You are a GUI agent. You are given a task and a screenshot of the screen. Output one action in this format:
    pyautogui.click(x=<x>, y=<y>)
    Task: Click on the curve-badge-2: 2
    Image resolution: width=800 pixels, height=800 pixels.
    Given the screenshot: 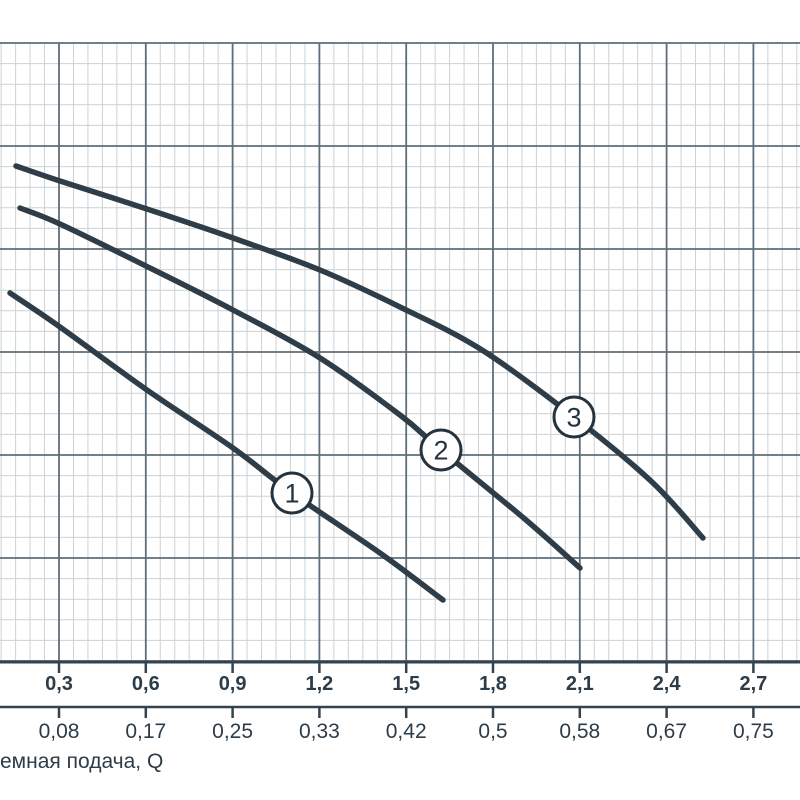 What is the action you would take?
    pyautogui.click(x=441, y=450)
    